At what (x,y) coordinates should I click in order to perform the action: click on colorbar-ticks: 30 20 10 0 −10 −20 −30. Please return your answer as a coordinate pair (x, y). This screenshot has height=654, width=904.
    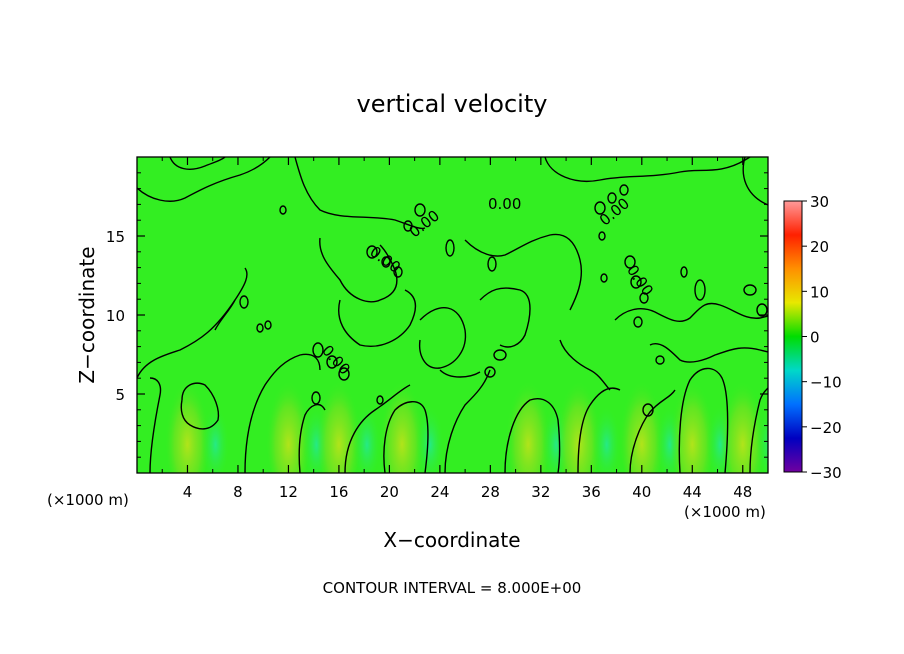
    Looking at the image, I should click on (822, 337).